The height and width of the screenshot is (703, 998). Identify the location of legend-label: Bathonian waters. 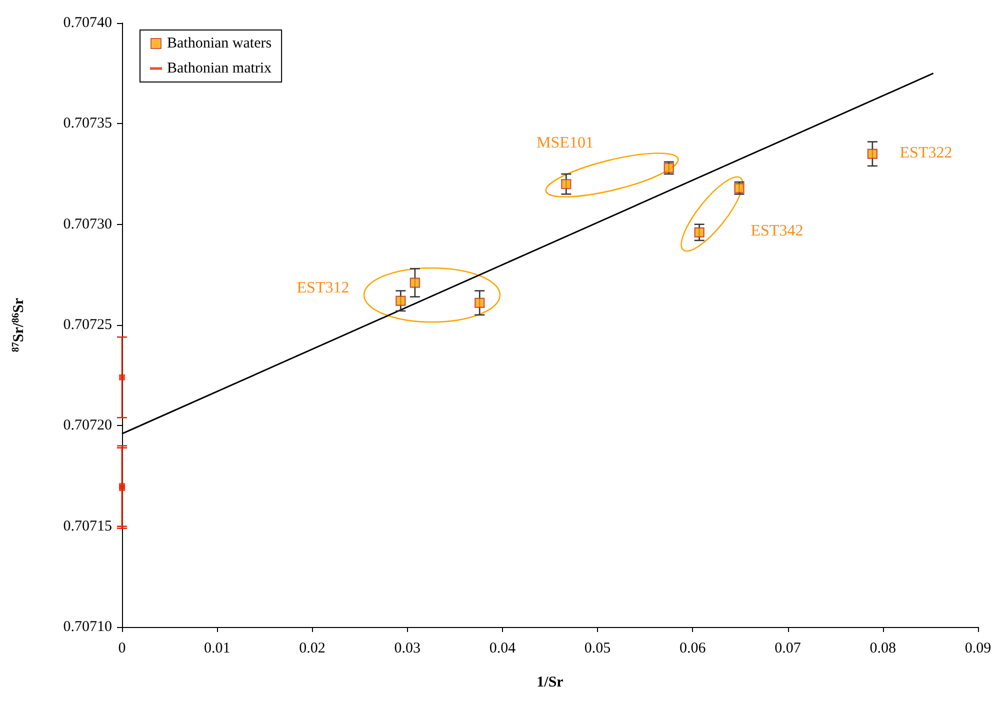
(219, 44).